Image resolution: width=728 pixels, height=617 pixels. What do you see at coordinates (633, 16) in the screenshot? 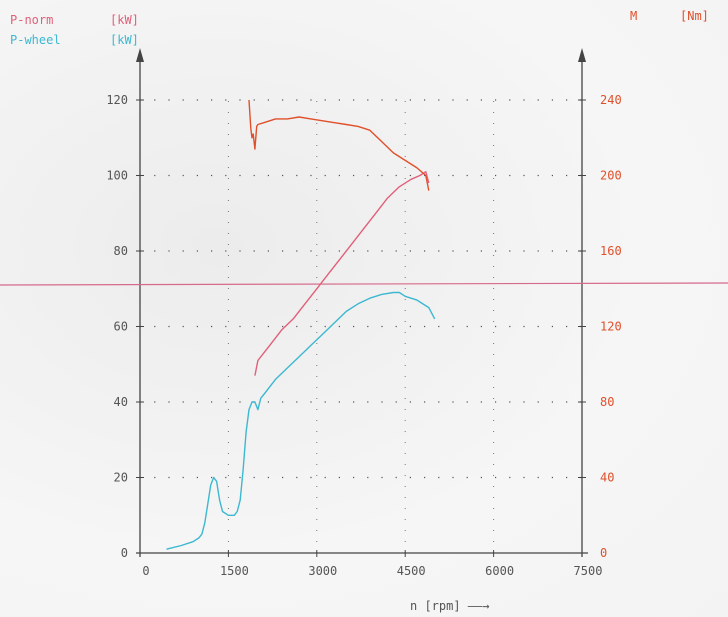
I see `right-axis-symbol: M` at bounding box center [633, 16].